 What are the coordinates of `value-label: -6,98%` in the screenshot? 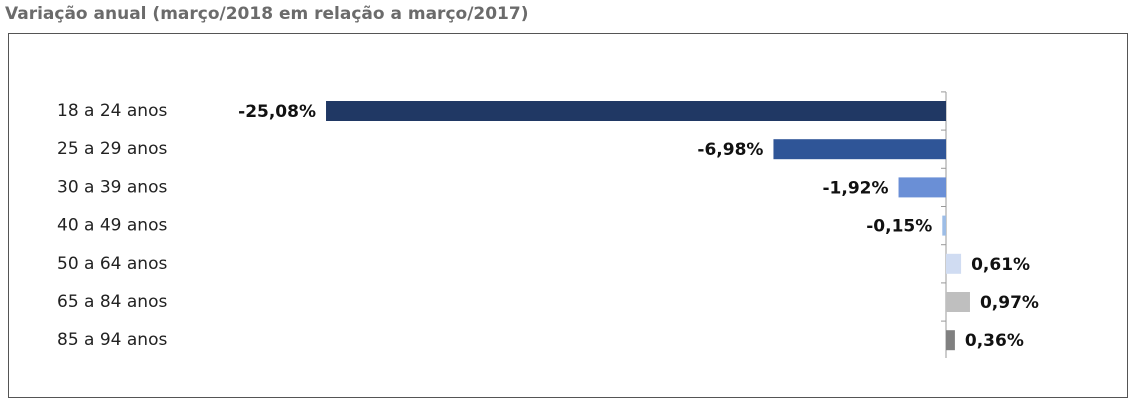 It's located at (730, 150).